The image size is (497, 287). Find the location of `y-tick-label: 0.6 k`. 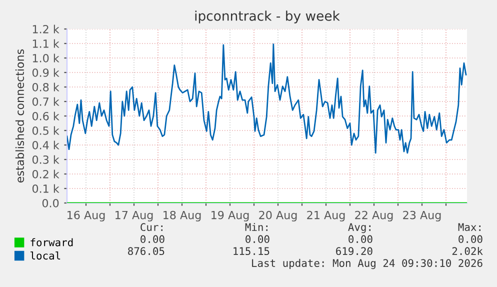

y-tick-label: 0.6 k is located at coordinates (46, 116).